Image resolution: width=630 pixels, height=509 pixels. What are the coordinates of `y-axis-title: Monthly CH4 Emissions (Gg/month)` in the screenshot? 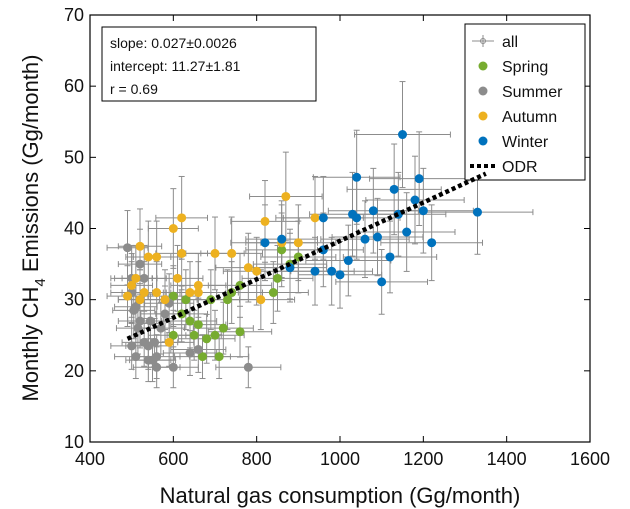 It's located at (33, 228).